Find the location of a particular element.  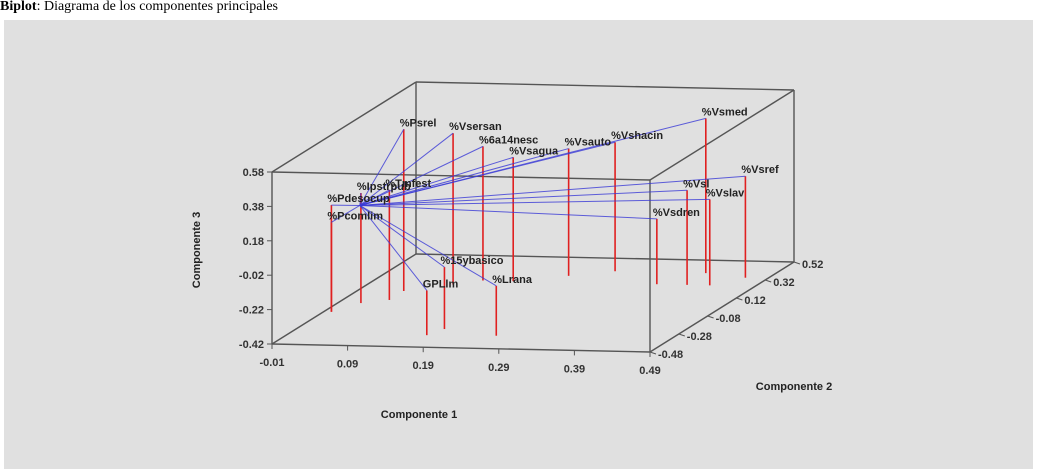

variable-label: %Pcomlim is located at coordinates (355, 216).